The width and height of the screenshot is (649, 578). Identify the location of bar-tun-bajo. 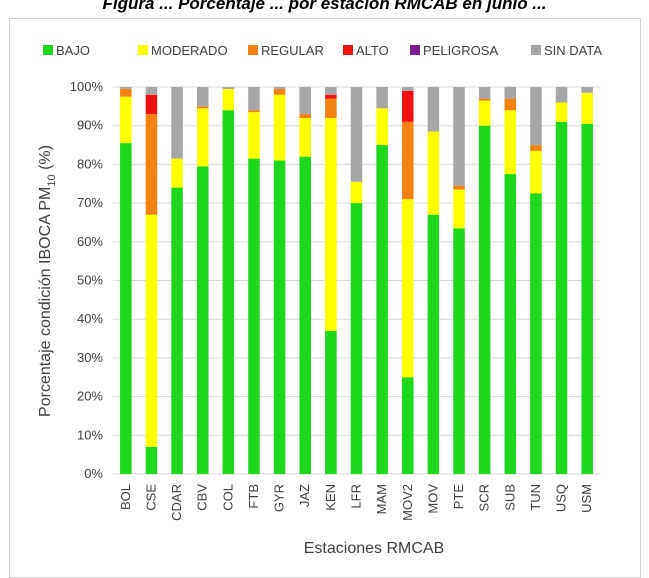
(536, 334).